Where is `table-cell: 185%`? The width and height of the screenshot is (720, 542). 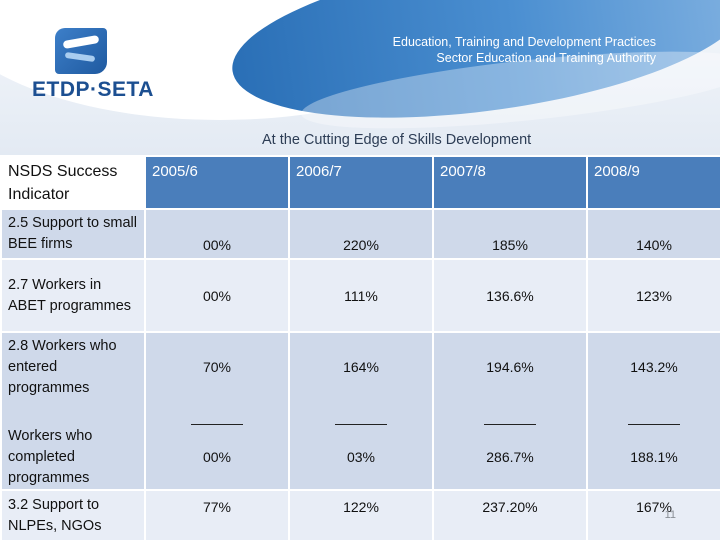
table-cell: 185% is located at coordinates (510, 234).